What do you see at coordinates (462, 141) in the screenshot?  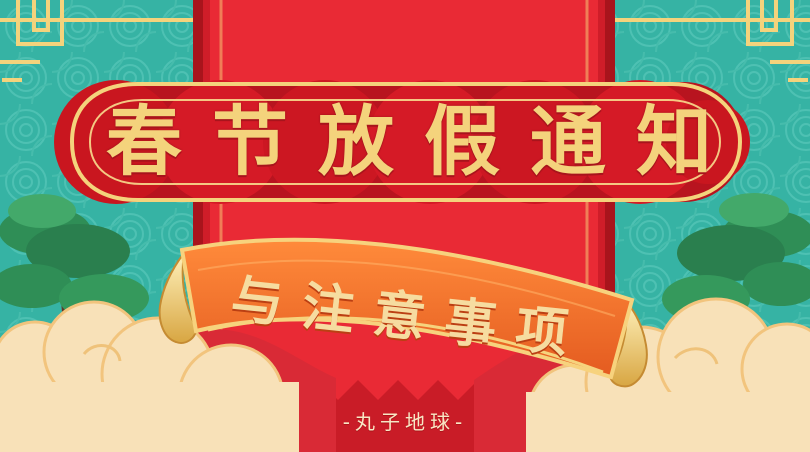 I see `title-char: 假` at bounding box center [462, 141].